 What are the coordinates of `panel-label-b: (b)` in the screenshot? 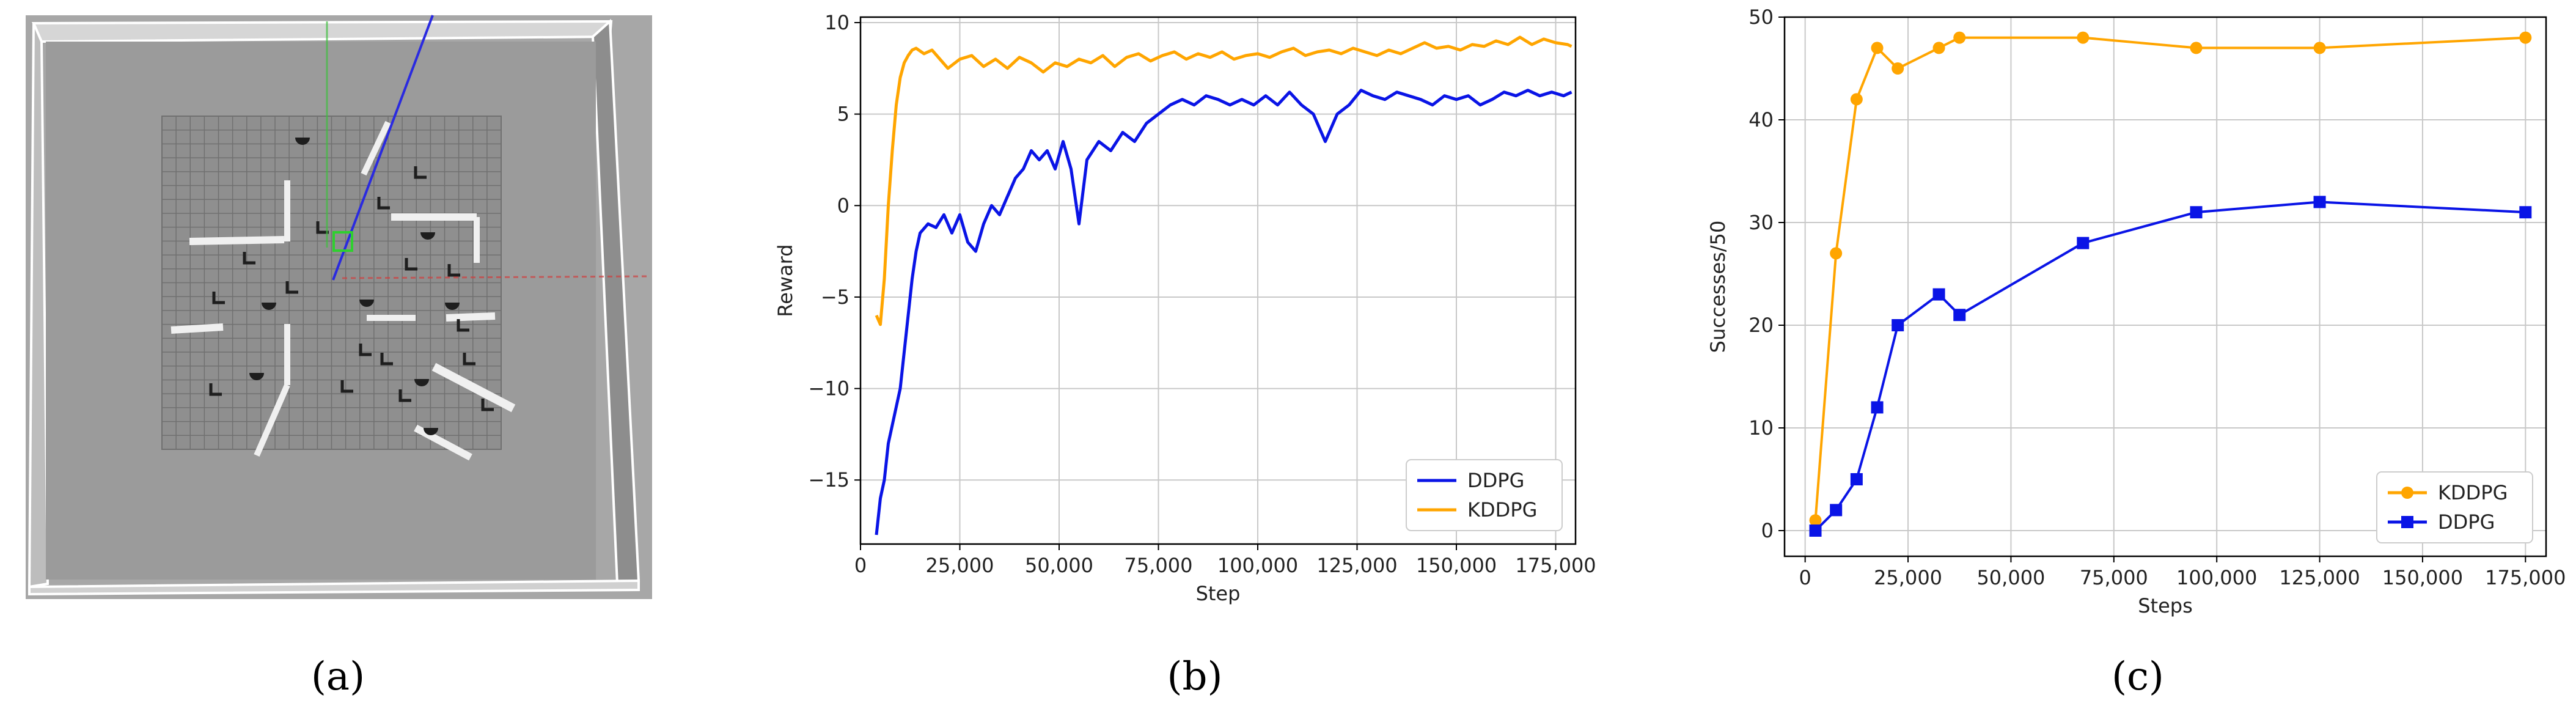 It's located at (1195, 676).